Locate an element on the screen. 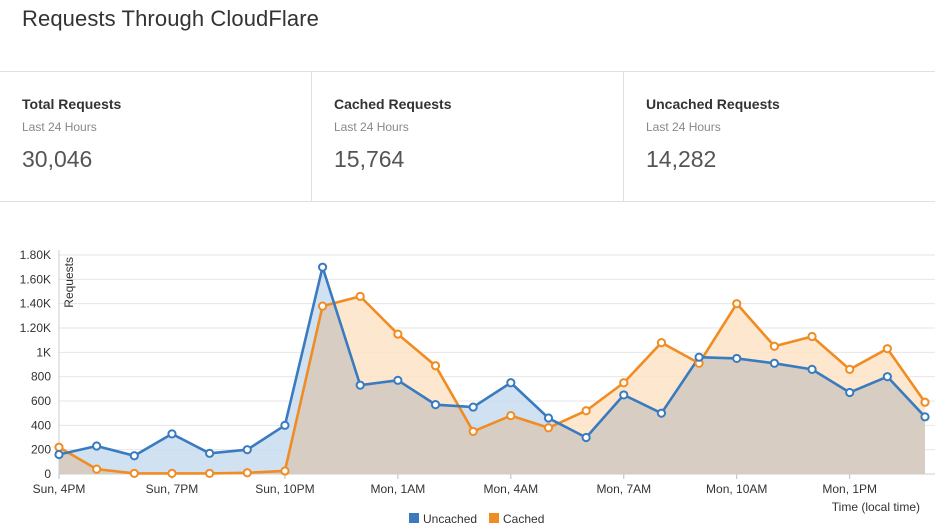 The image size is (935, 531). y-axis-label: Requests is located at coordinates (69, 282).